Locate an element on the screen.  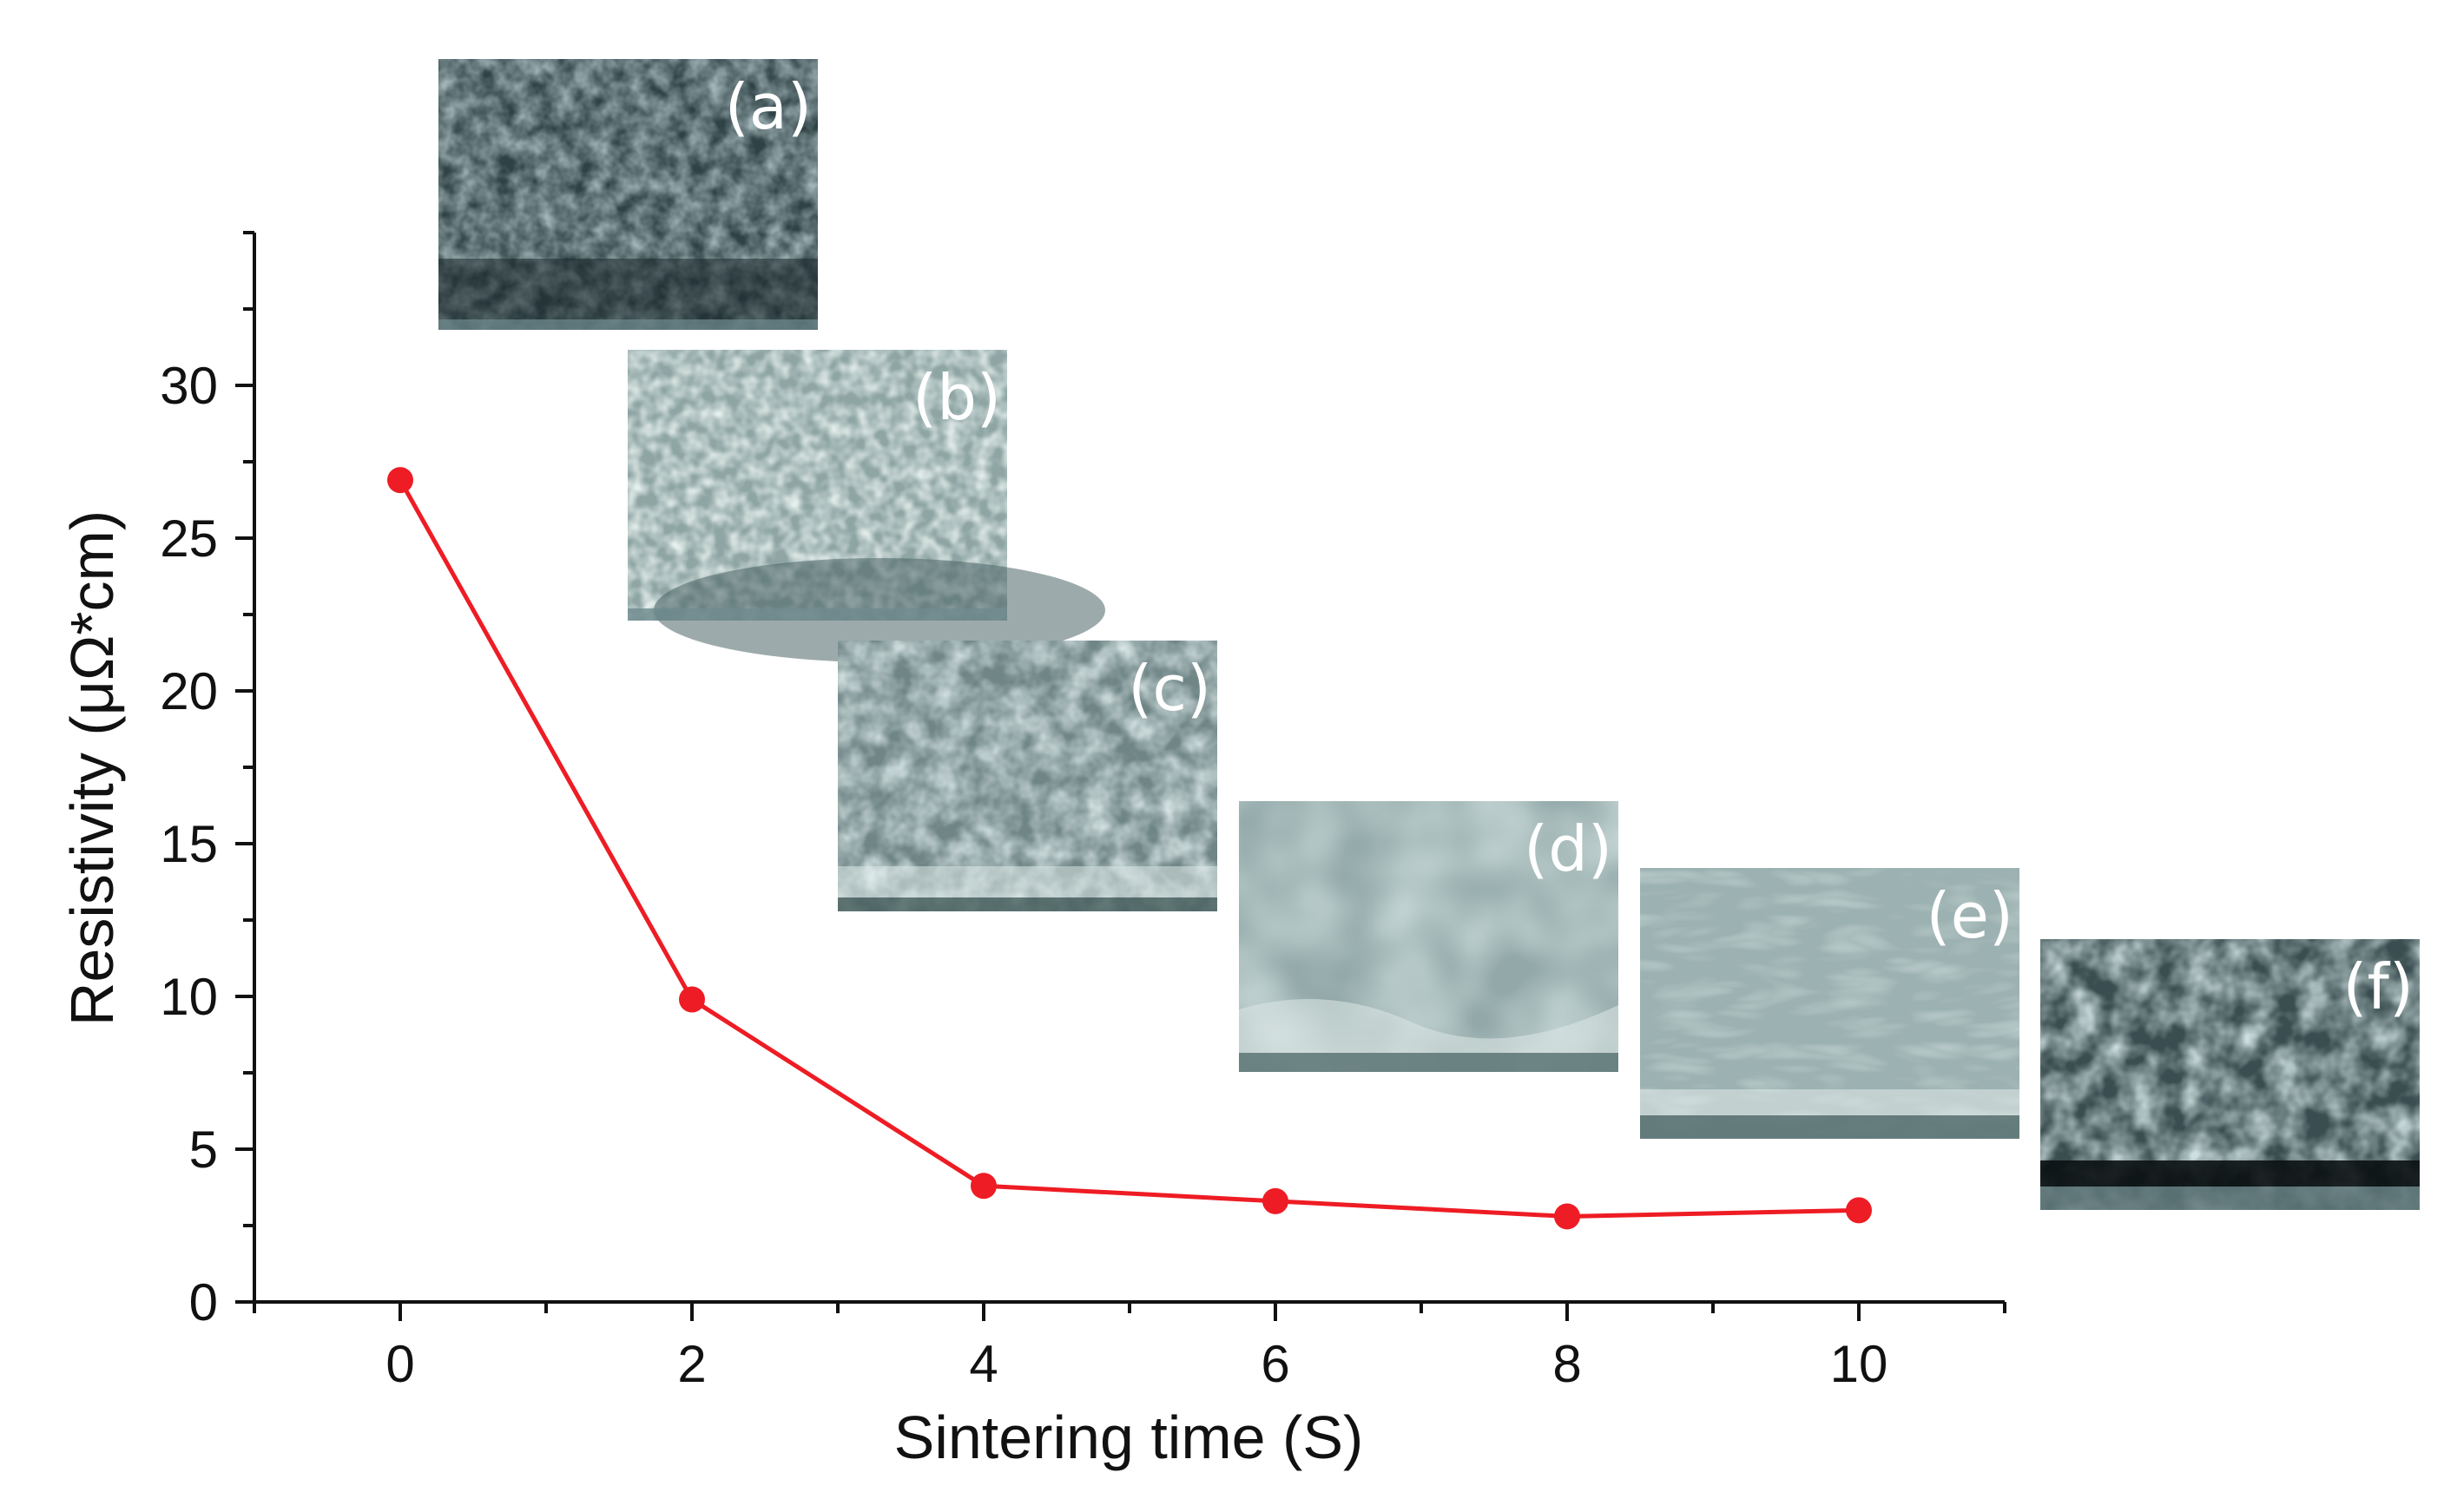
y-tick-label: 10 is located at coordinates (189, 997).